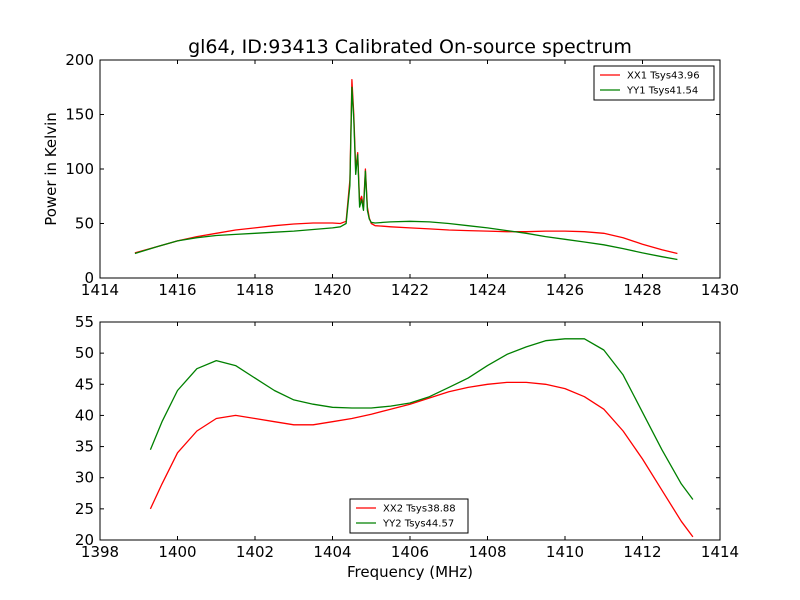  I want to click on top-legend-label-1: XX1 Tsys43.96, so click(663, 76).